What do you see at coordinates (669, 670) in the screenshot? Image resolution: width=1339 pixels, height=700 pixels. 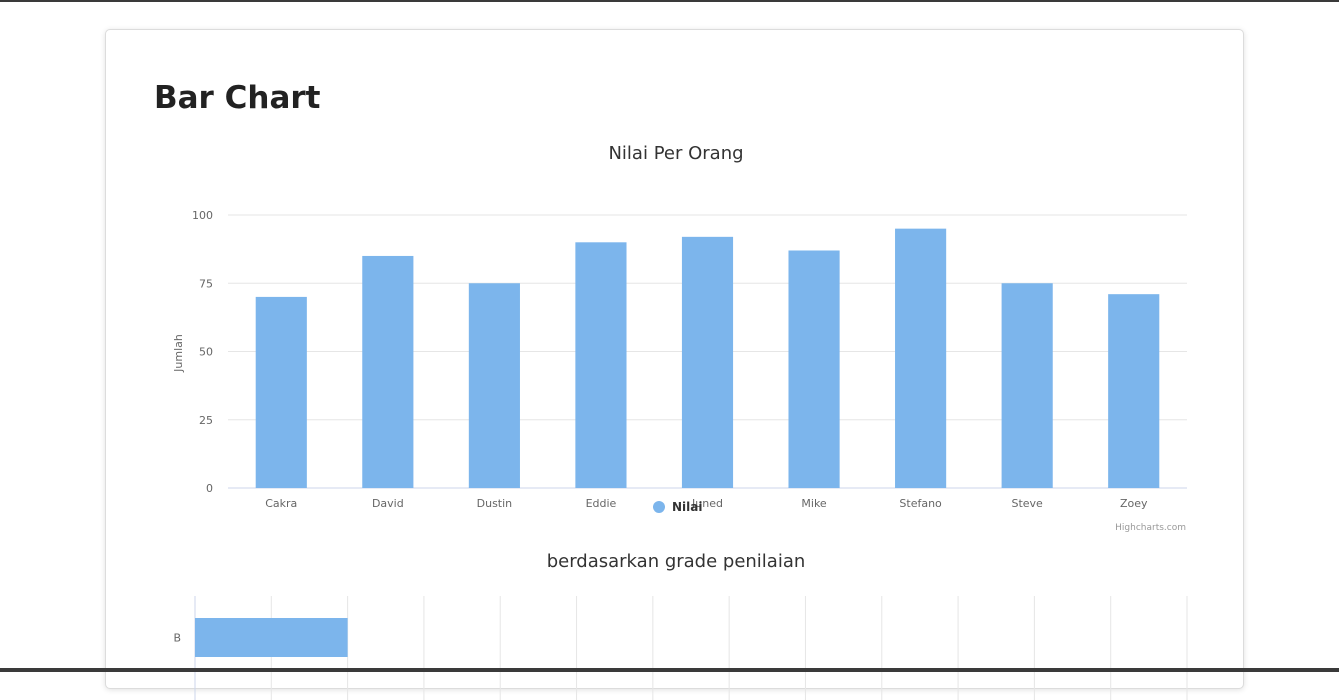 I see `window-bottom-edge` at bounding box center [669, 670].